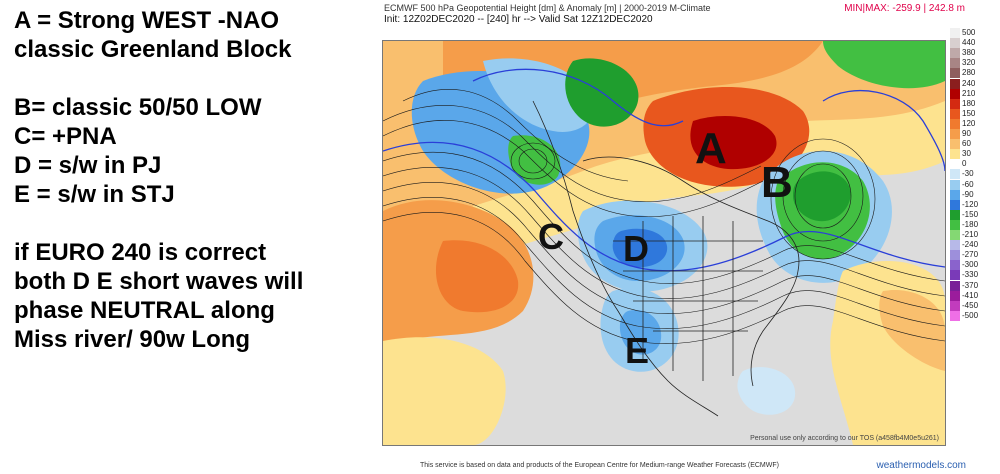 This screenshot has width=1000, height=474. I want to click on note-line-8: both D E short waves will, so click(159, 281).